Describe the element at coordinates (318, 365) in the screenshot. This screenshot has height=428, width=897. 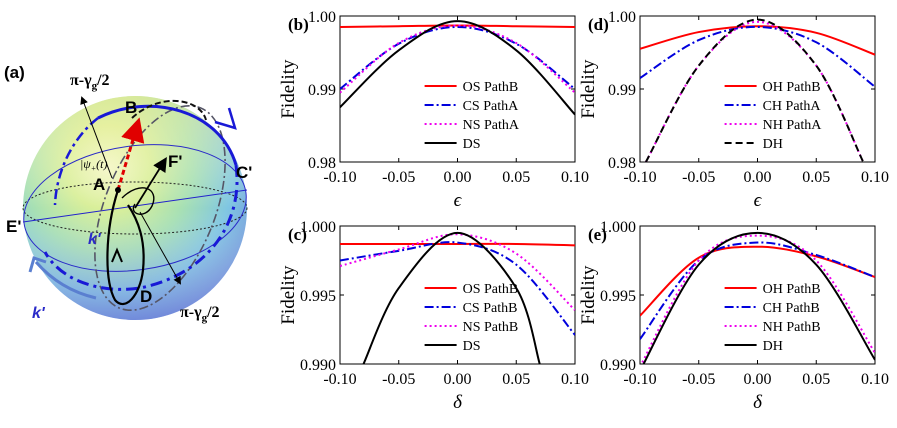
I see `y-tick-label: 0.990` at that location.